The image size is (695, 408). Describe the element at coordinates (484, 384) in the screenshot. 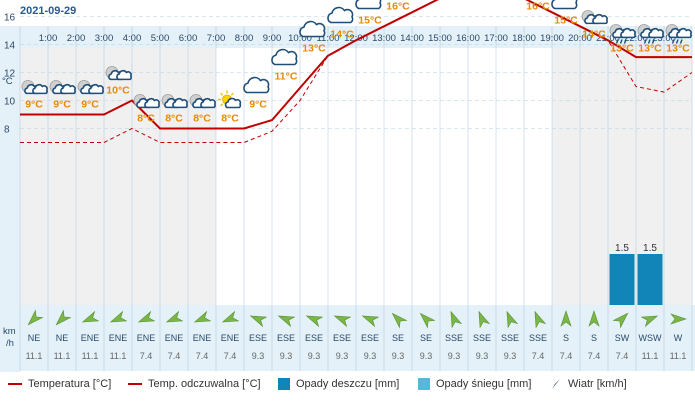

I see `legend-snow-label: Opady śniegu [mm]` at that location.